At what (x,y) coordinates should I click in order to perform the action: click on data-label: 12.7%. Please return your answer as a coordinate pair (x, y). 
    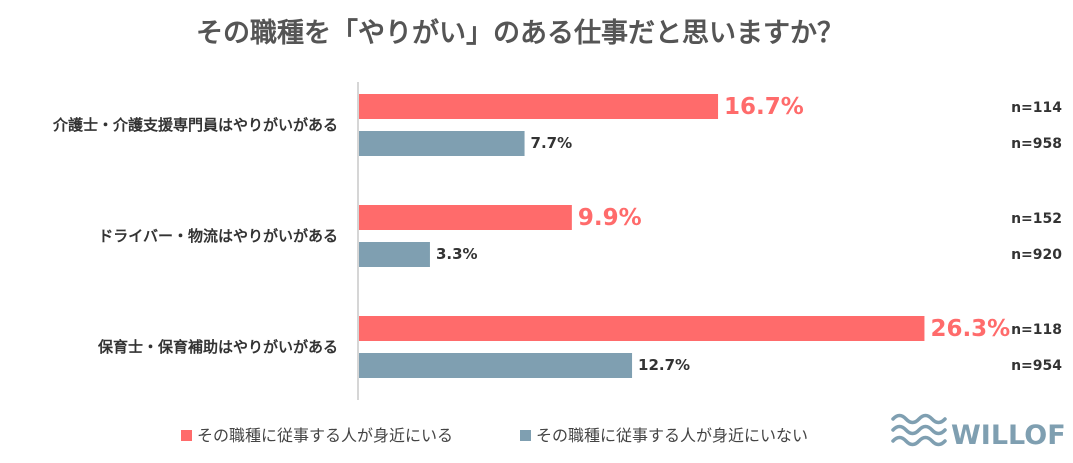
    Looking at the image, I should click on (664, 365).